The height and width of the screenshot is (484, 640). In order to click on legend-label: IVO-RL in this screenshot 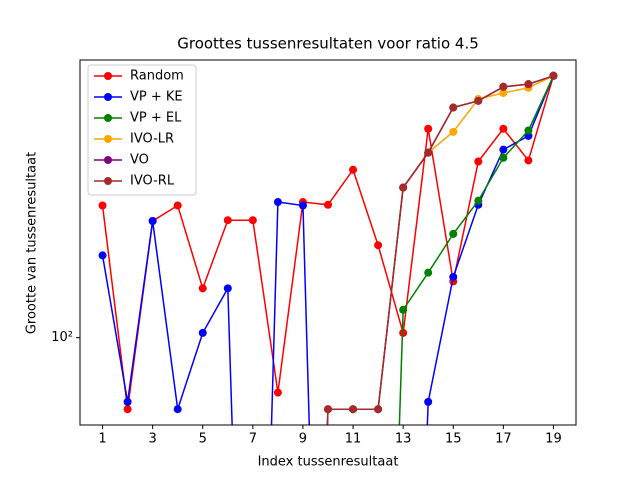, I will do `click(152, 181)`.